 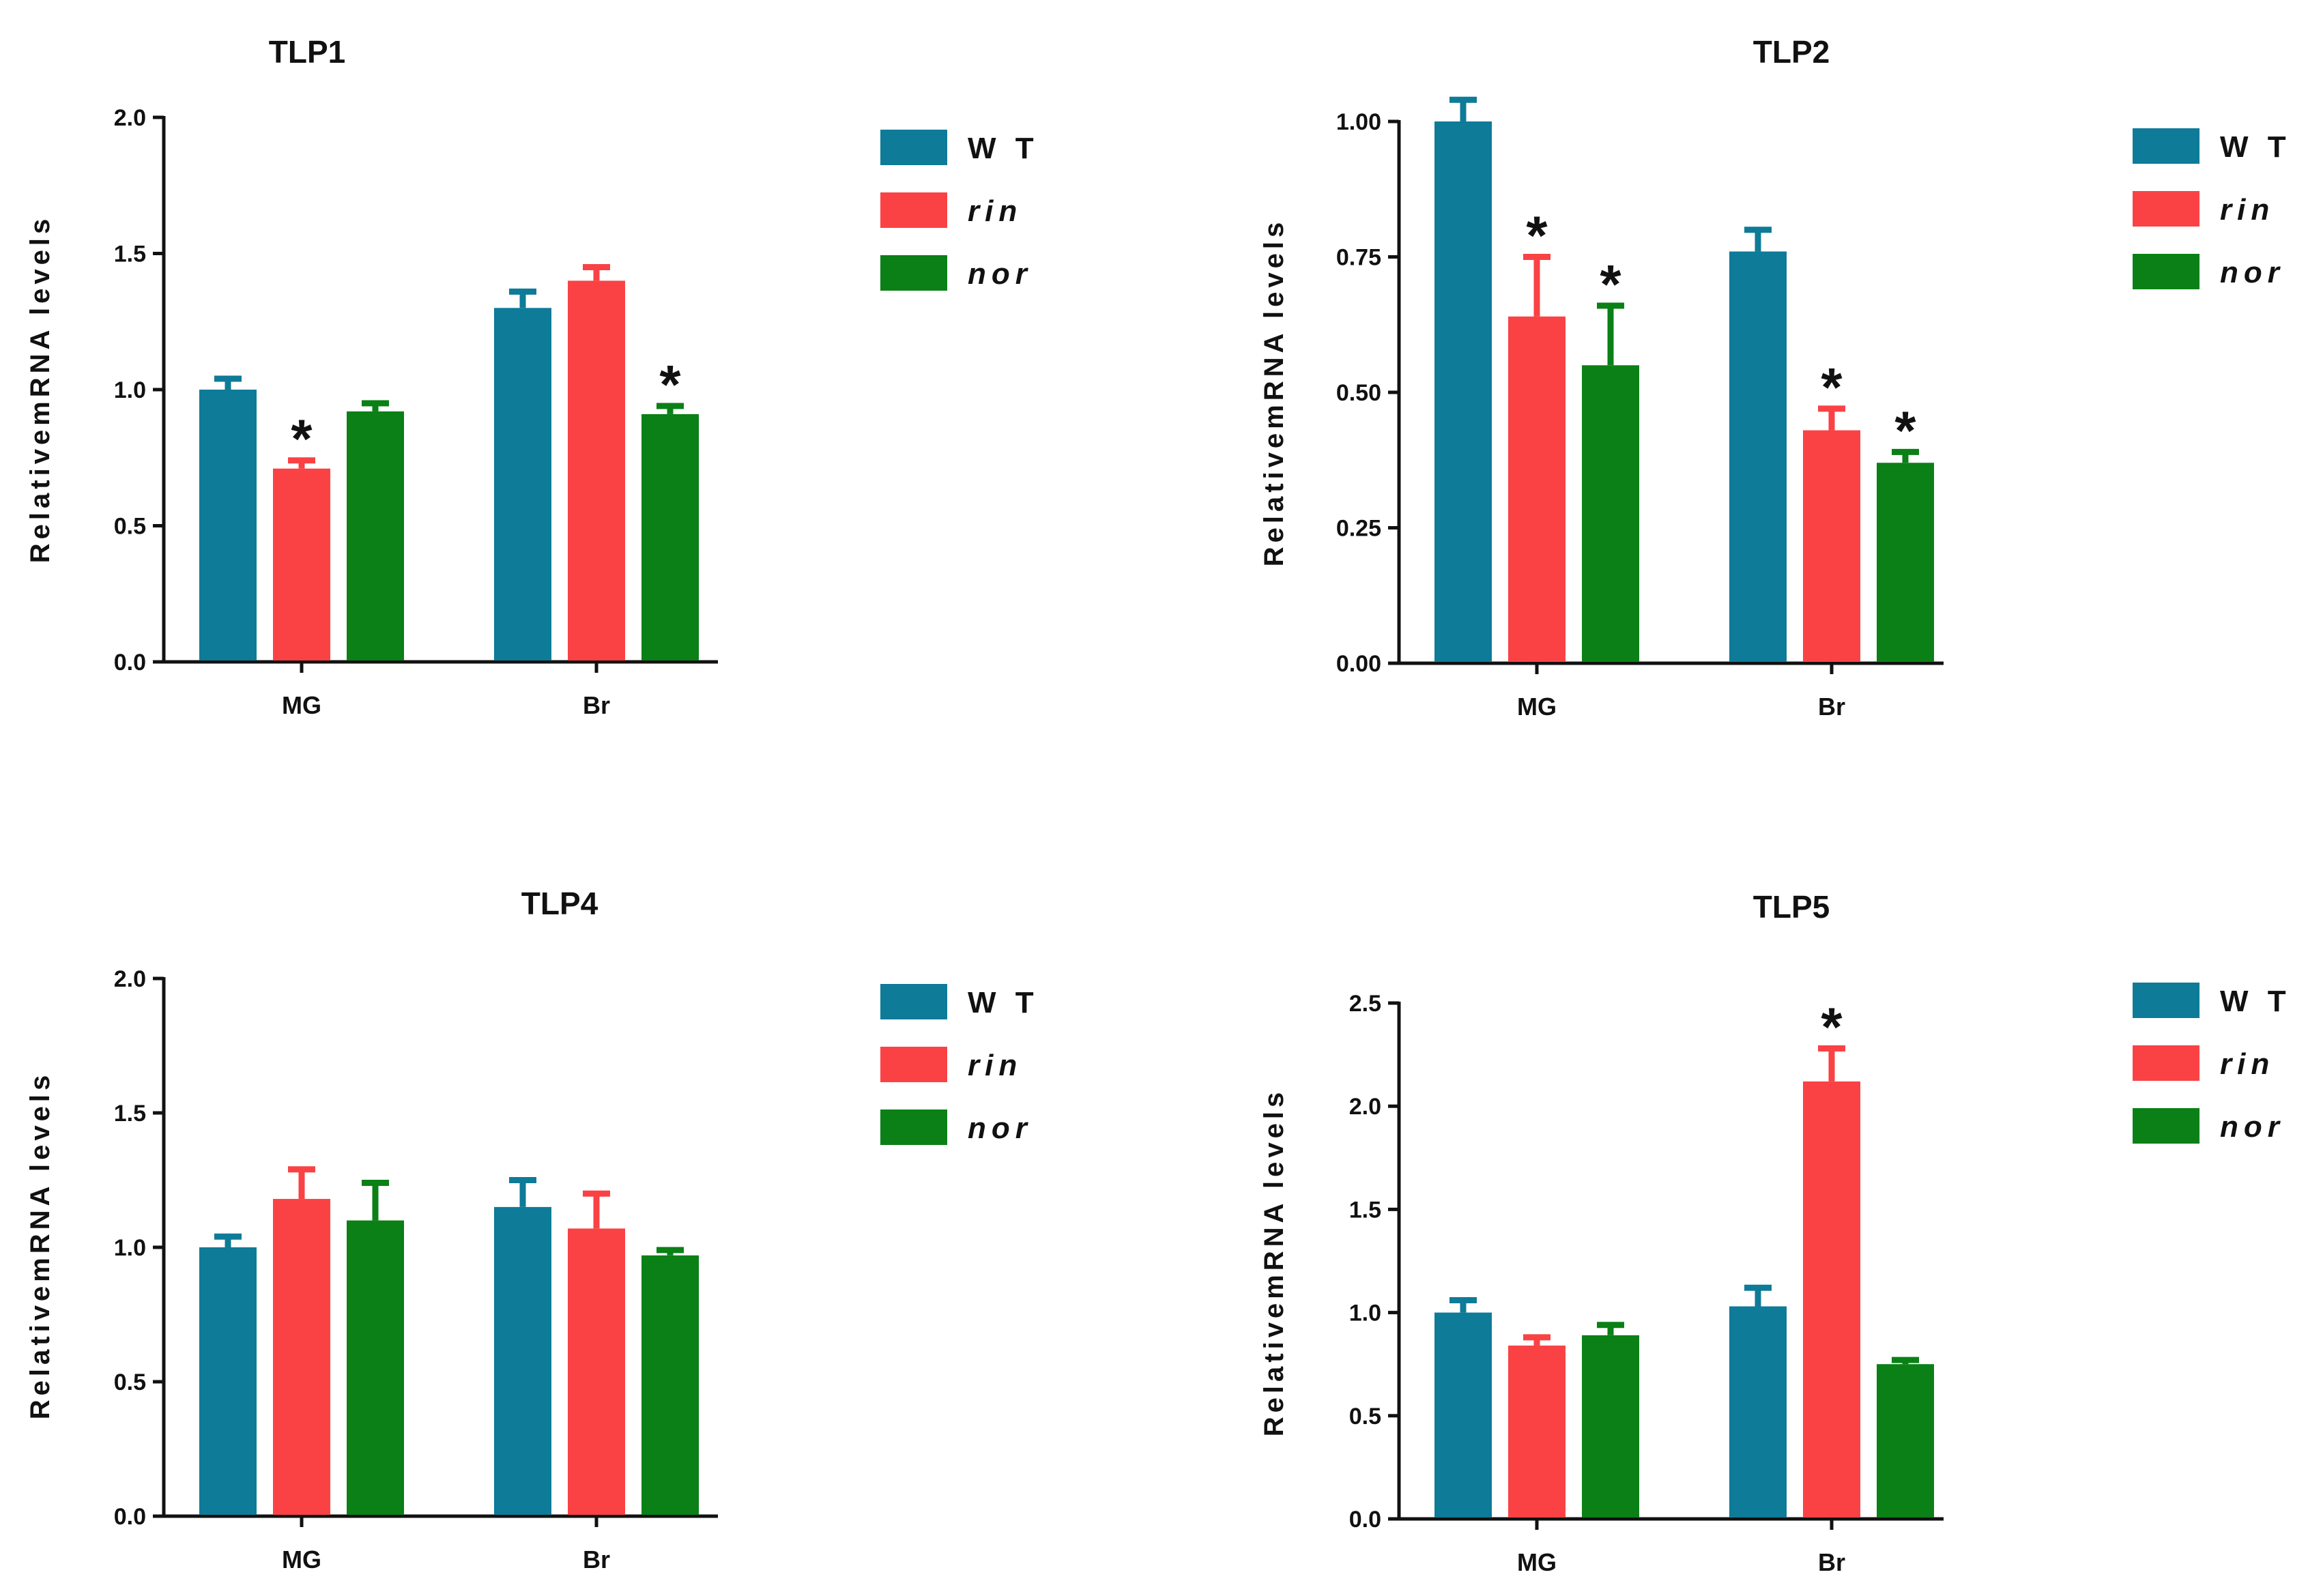 What do you see at coordinates (1358, 122) in the screenshot?
I see `y-tick-label: 1.00` at bounding box center [1358, 122].